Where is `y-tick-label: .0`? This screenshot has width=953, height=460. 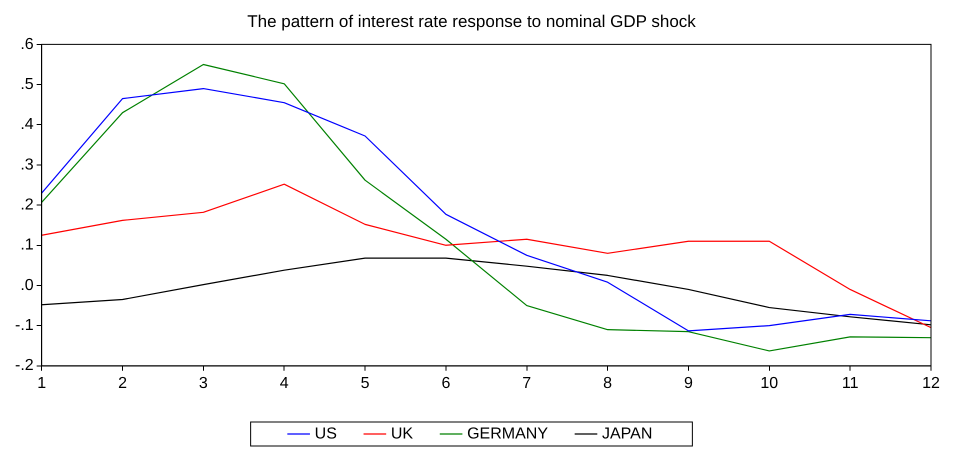
y-tick-label: .0 is located at coordinates (27, 285).